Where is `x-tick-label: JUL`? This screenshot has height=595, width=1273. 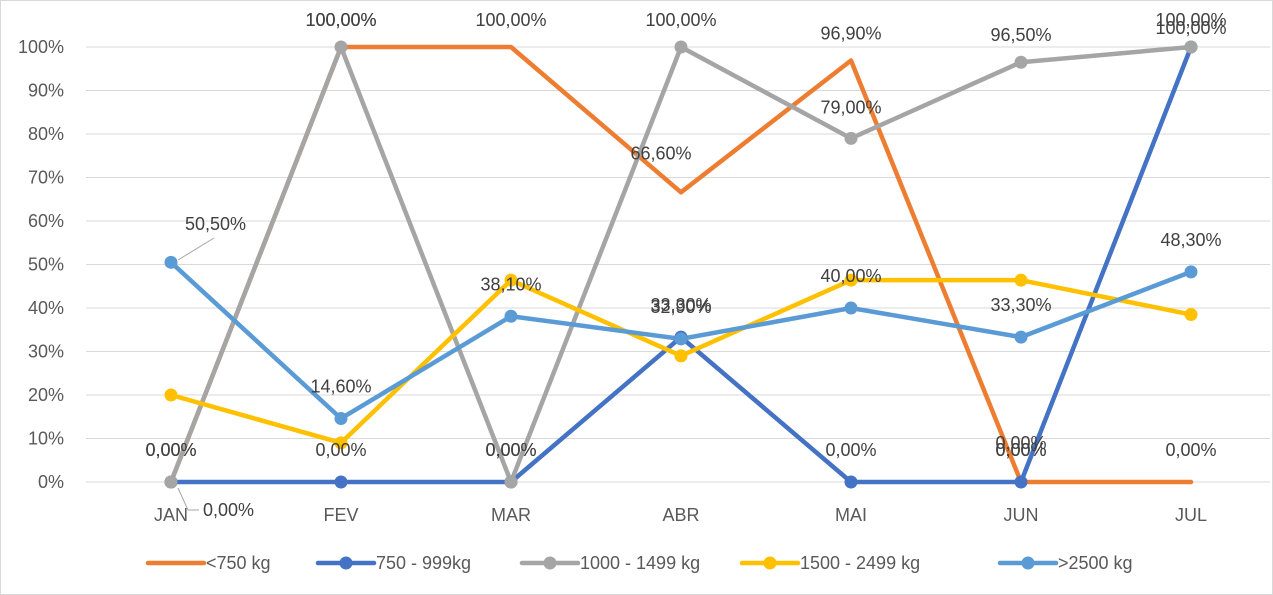
x-tick-label: JUL is located at coordinates (1191, 515).